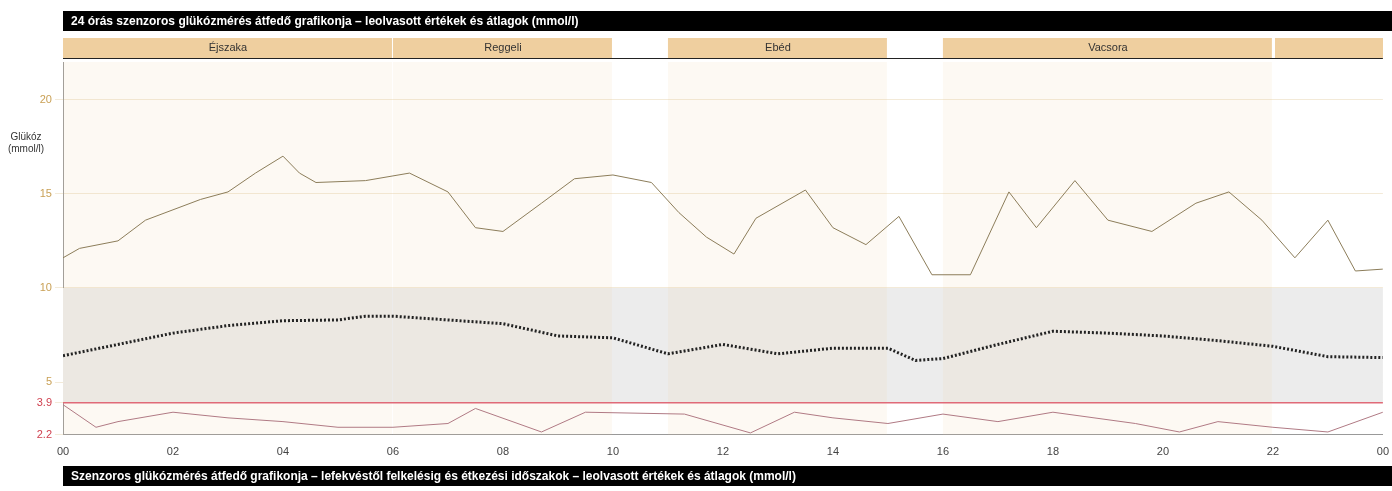  What do you see at coordinates (45, 192) in the screenshot?
I see `y-tick-label: 15` at bounding box center [45, 192].